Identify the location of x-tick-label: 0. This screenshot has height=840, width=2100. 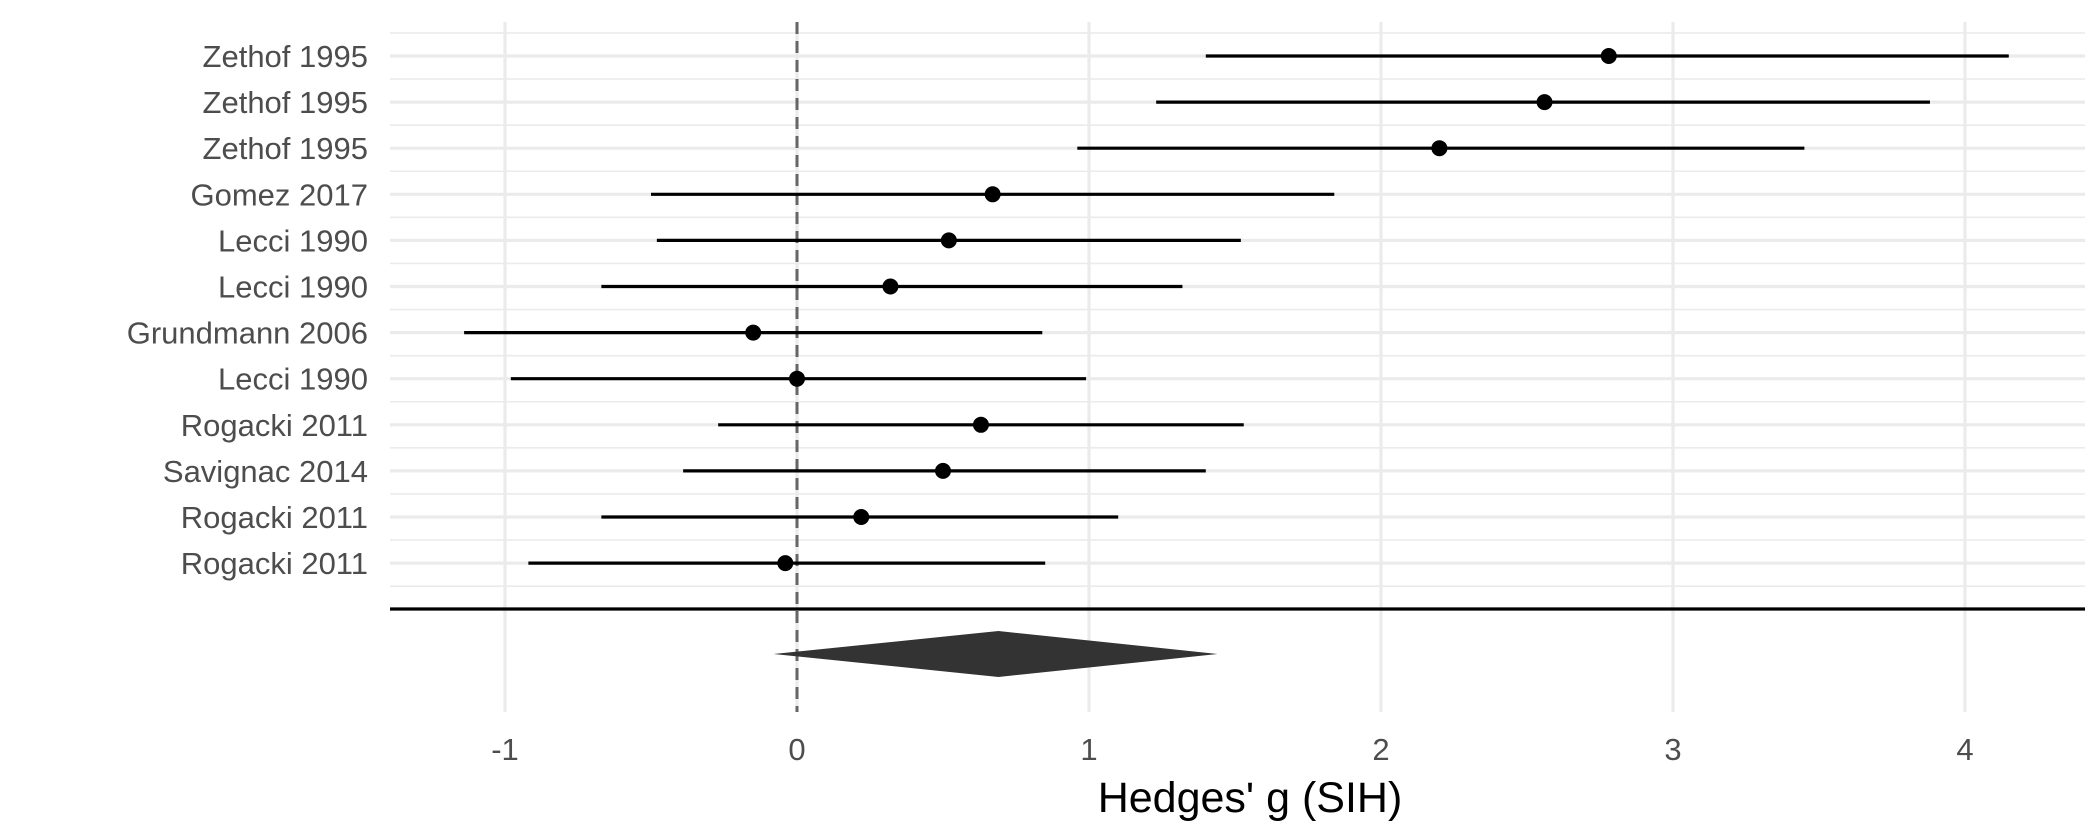
(796, 749).